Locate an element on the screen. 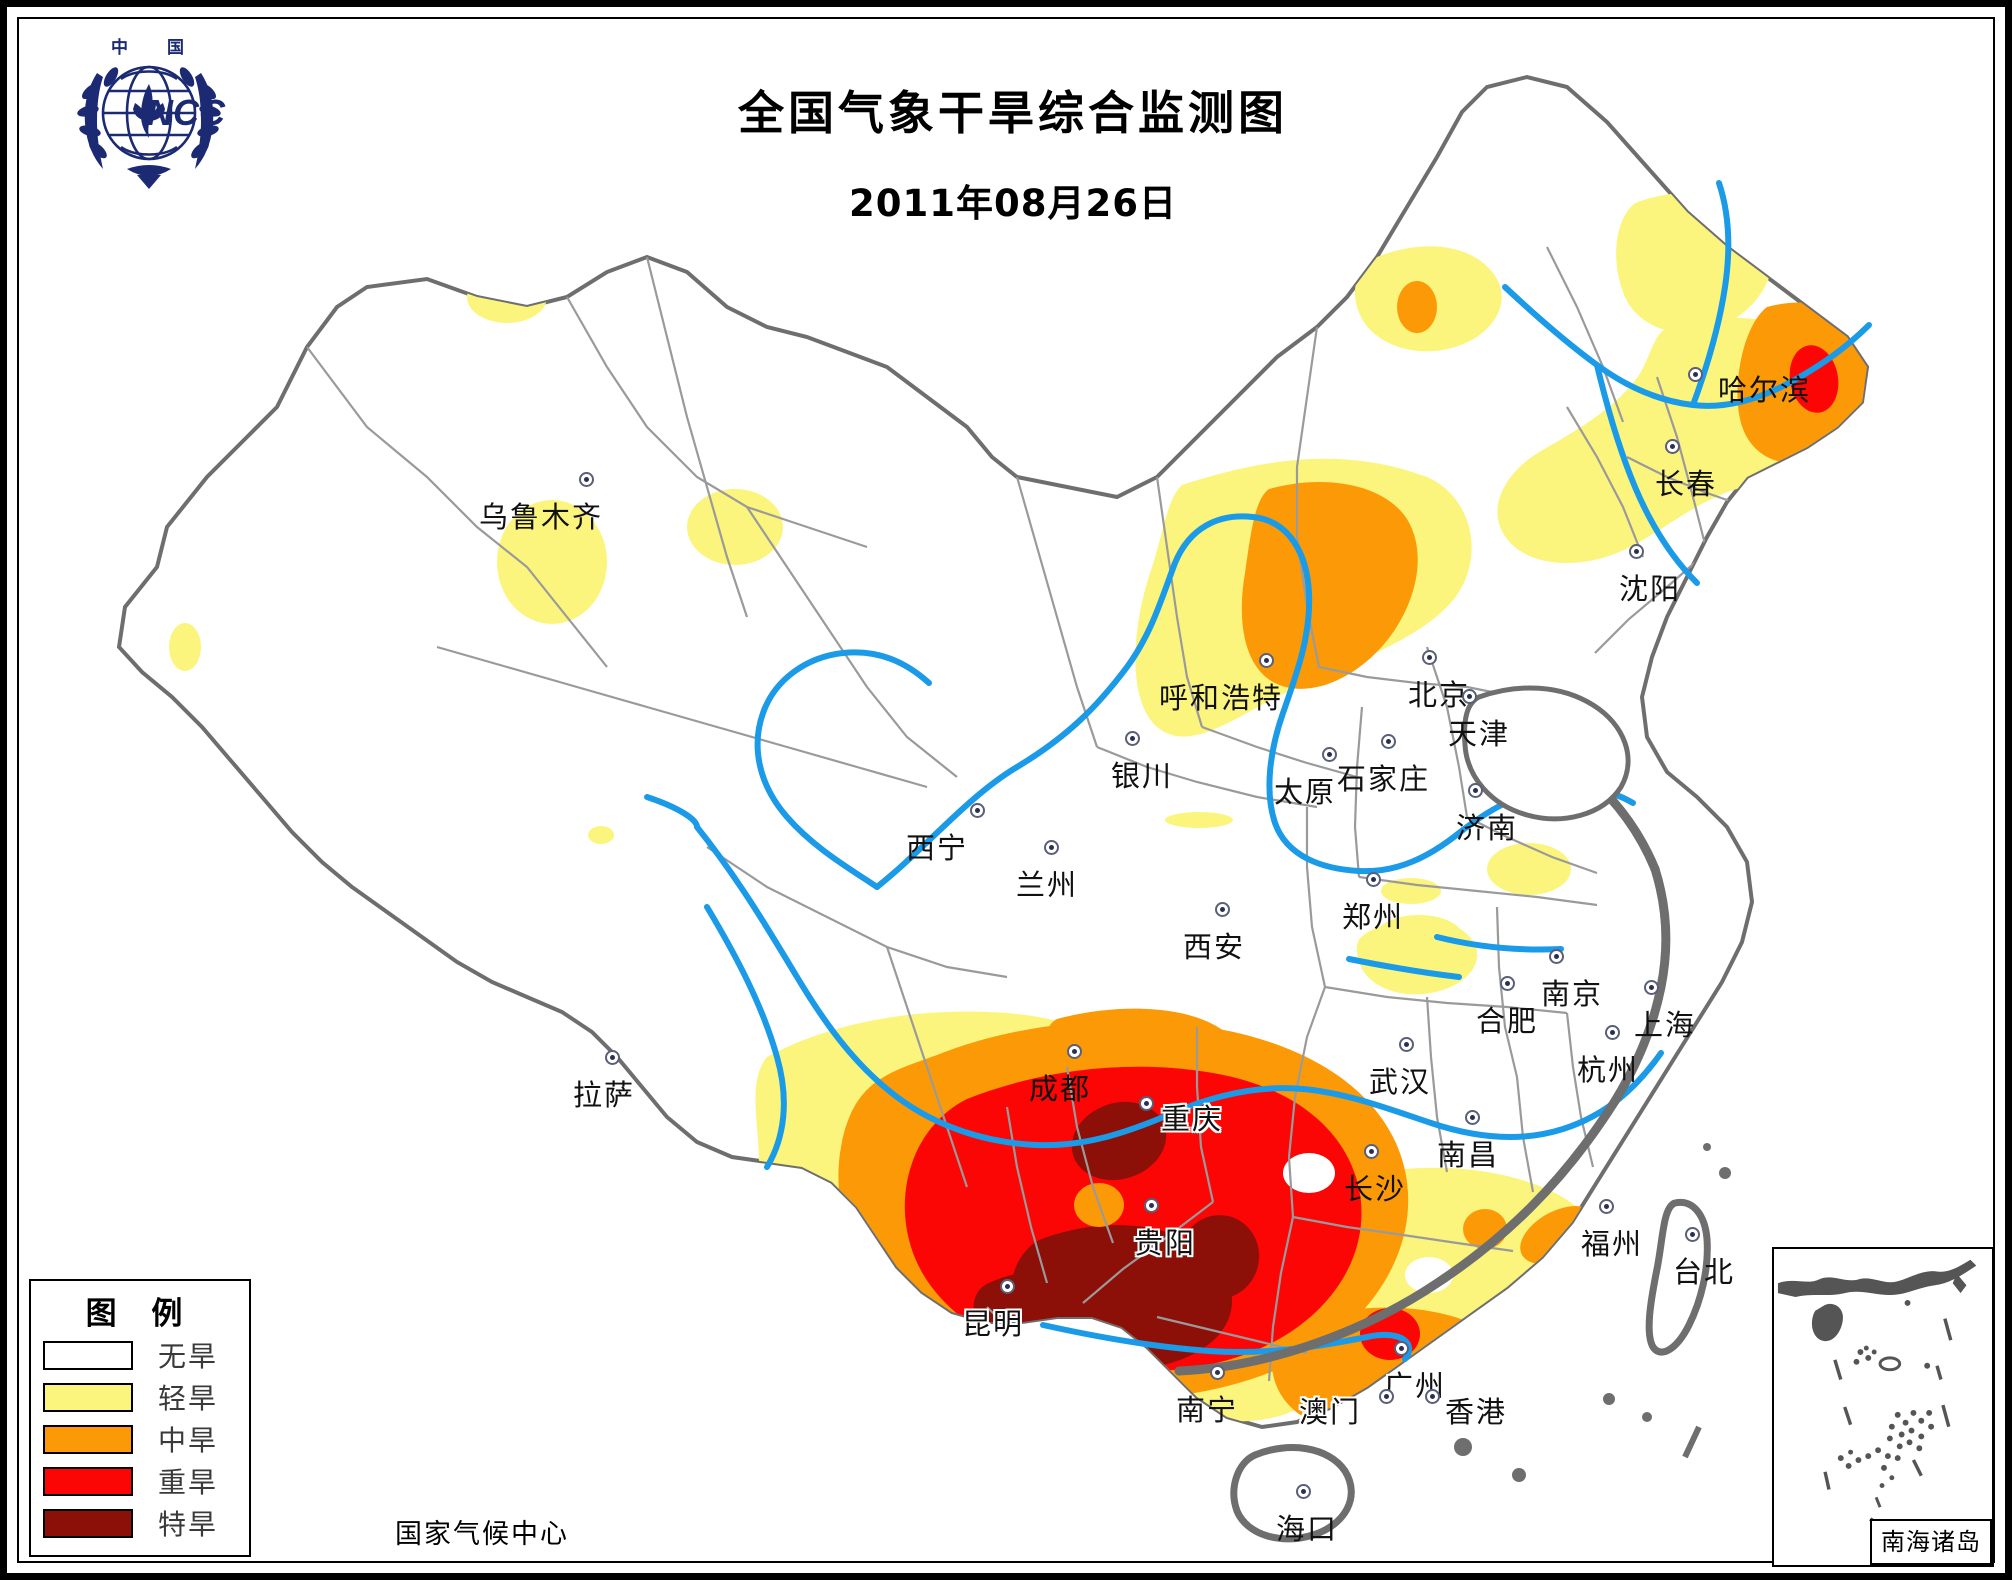 The height and width of the screenshot is (1580, 2012). city-label: 武汉 is located at coordinates (1400, 1082).